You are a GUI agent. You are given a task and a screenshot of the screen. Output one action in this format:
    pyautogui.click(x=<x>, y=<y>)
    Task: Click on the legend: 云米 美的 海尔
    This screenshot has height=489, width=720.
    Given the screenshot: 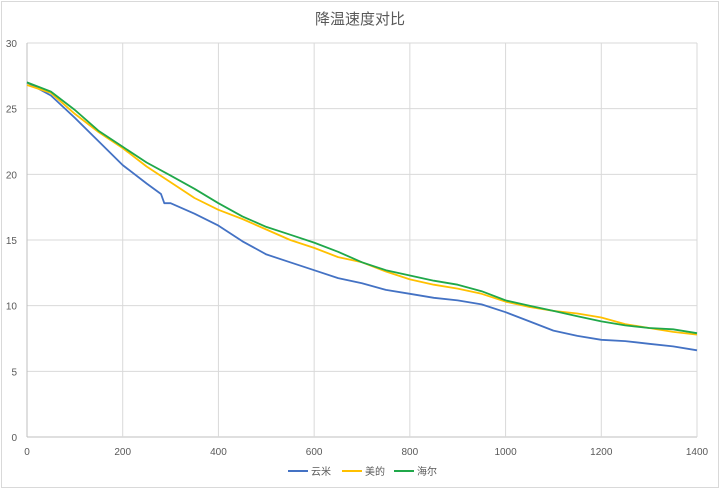 What is the action you would take?
    pyautogui.click(x=362, y=471)
    